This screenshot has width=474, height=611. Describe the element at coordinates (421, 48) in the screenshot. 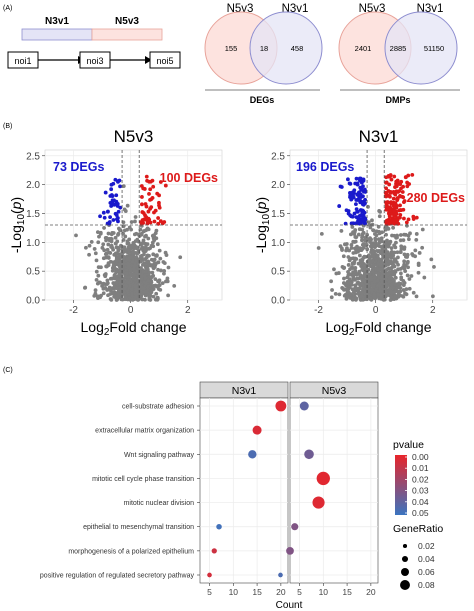

I see `venn-dmps-right-circle` at that location.